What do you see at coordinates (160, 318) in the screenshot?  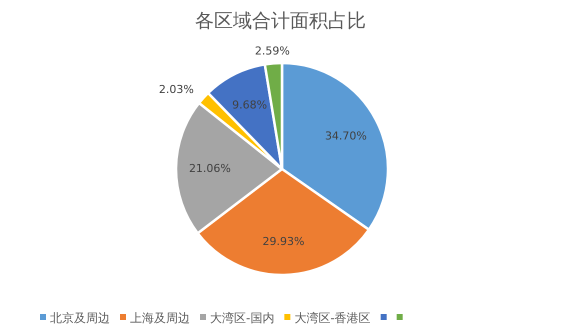 I see `legend-label: 上海及周边` at bounding box center [160, 318].